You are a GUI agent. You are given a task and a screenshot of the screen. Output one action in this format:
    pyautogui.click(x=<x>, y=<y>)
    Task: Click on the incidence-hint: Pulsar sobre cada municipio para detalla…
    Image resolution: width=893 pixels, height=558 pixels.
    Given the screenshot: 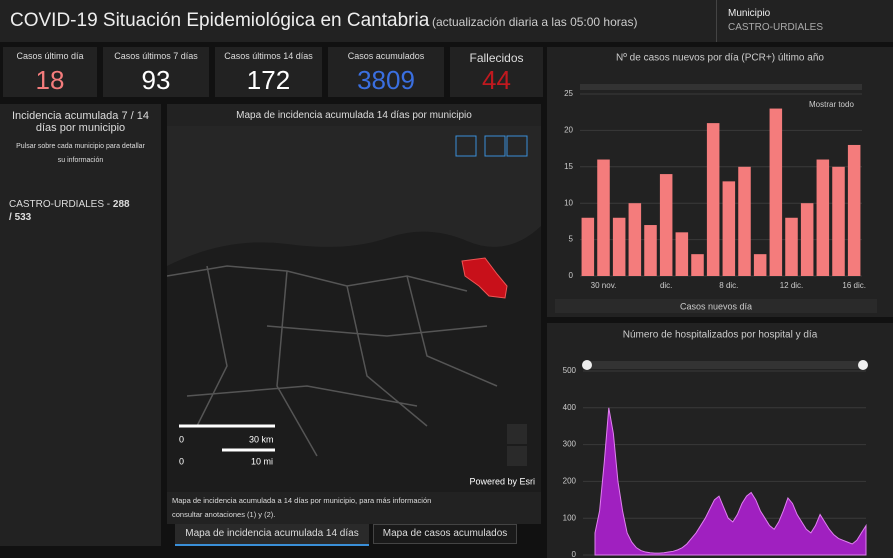 What is the action you would take?
    pyautogui.click(x=80, y=153)
    